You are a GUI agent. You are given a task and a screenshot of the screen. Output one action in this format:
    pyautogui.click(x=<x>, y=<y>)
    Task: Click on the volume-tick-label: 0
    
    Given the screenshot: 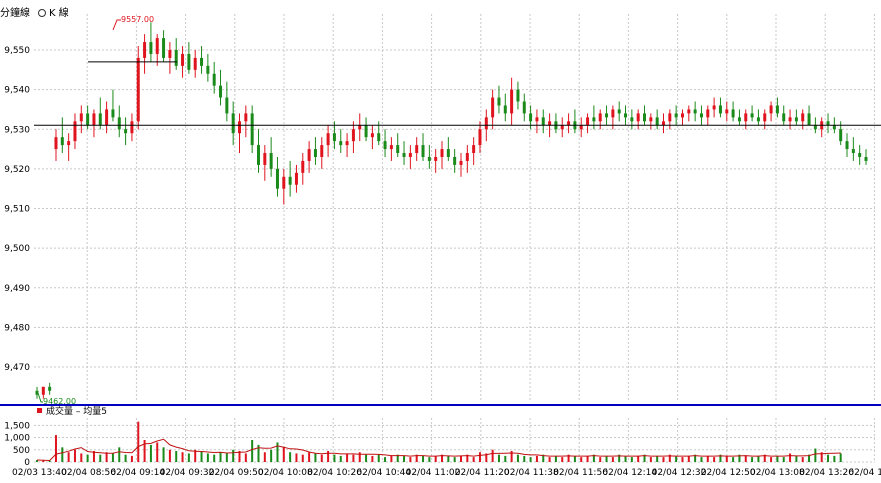 What is the action you would take?
    pyautogui.click(x=27, y=463)
    